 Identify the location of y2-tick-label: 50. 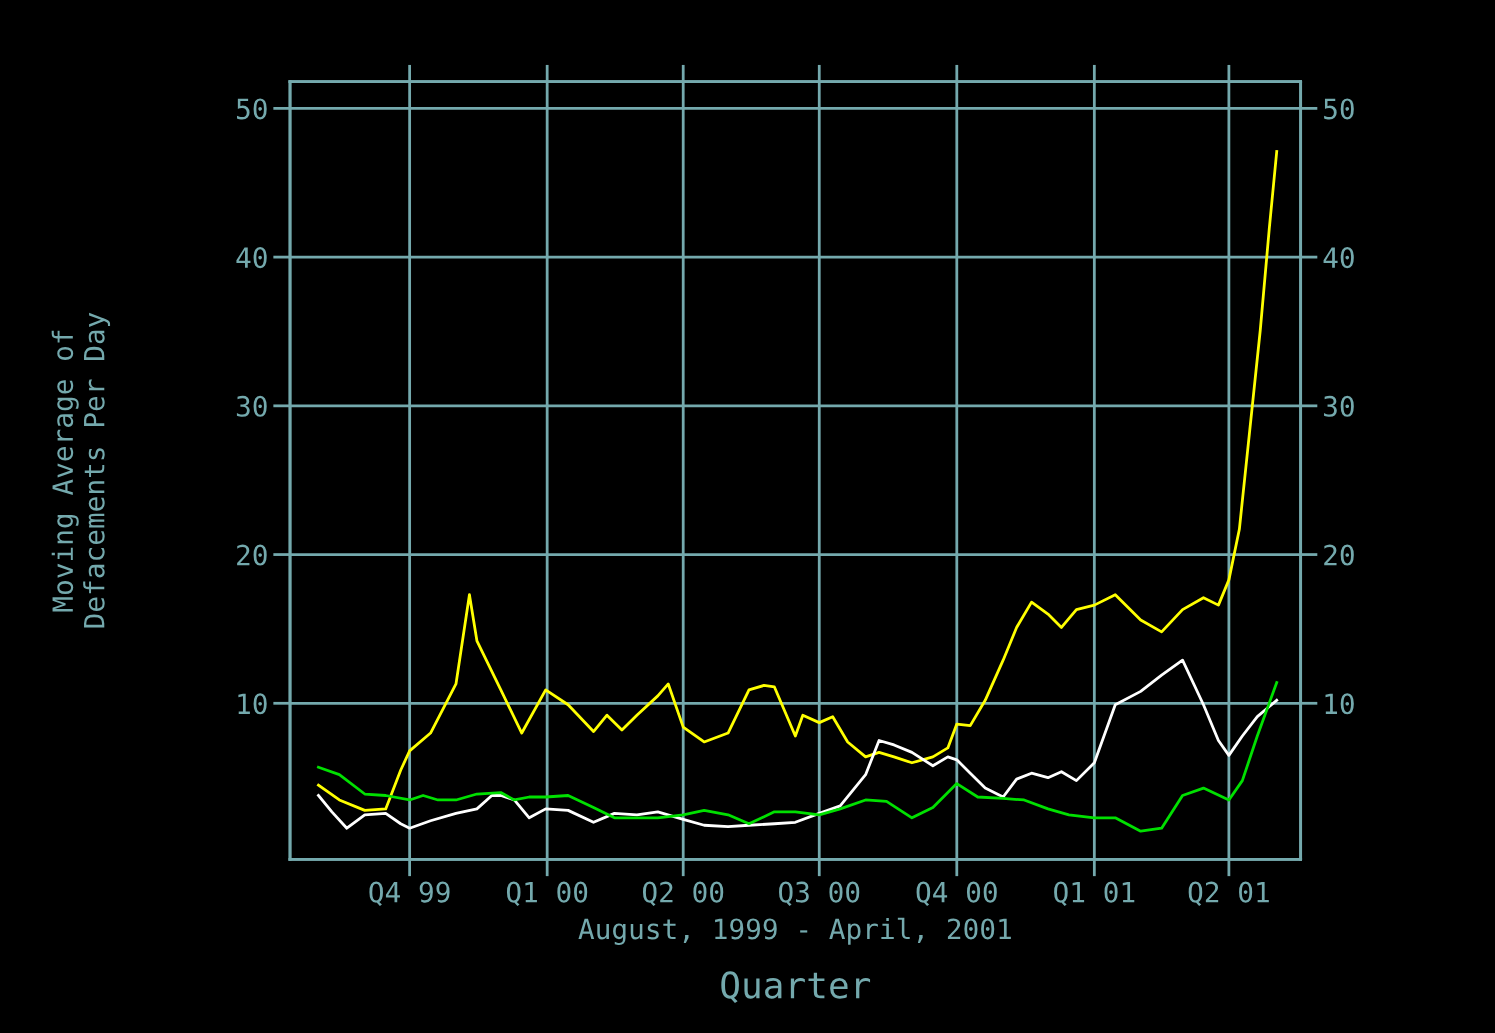
(1339, 109).